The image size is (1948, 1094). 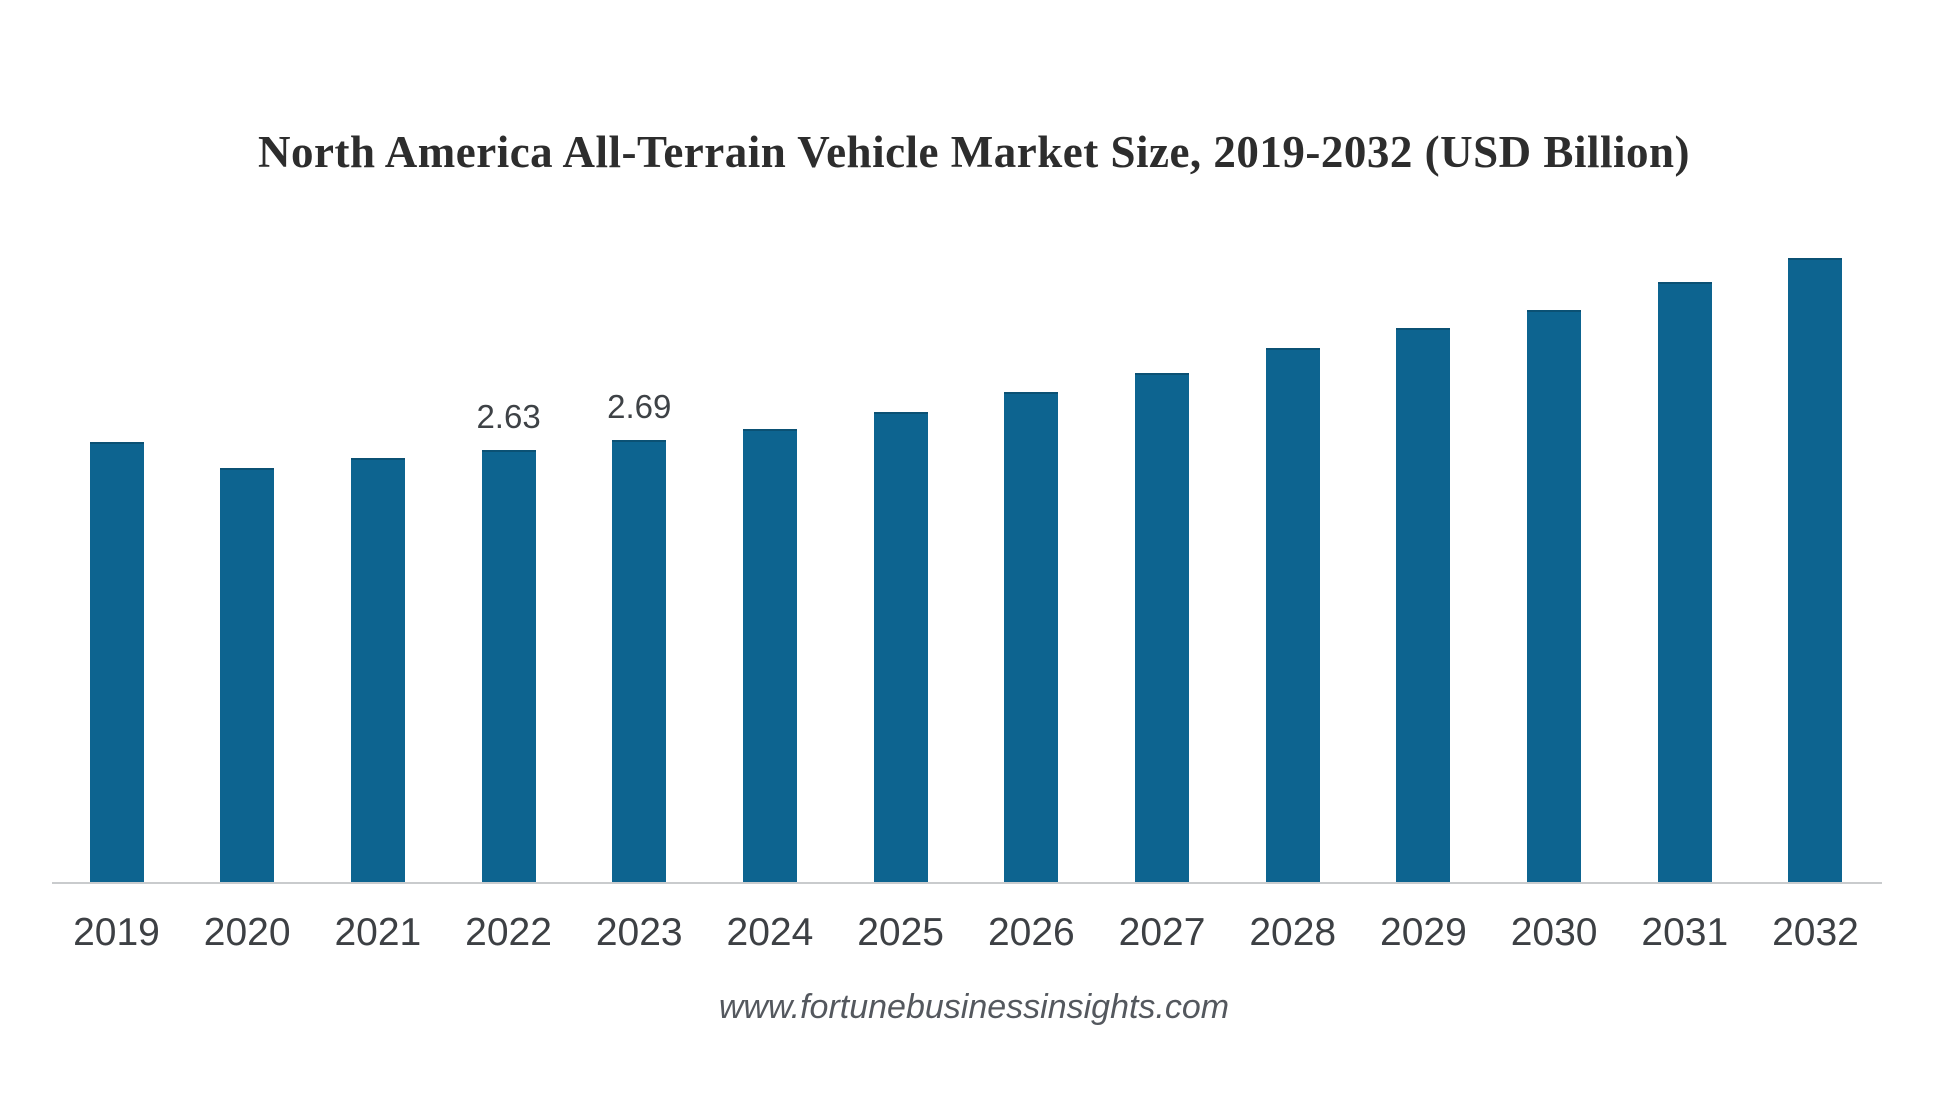 What do you see at coordinates (116, 662) in the screenshot?
I see `bar-2019` at bounding box center [116, 662].